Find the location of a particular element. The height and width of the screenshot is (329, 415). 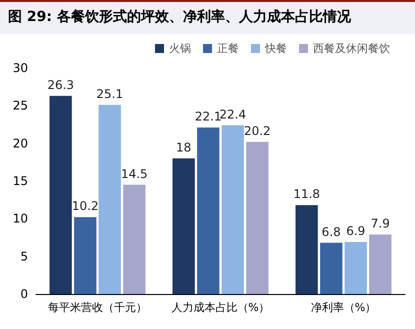

x-tick-label: 净利率（%） is located at coordinates (343, 307).